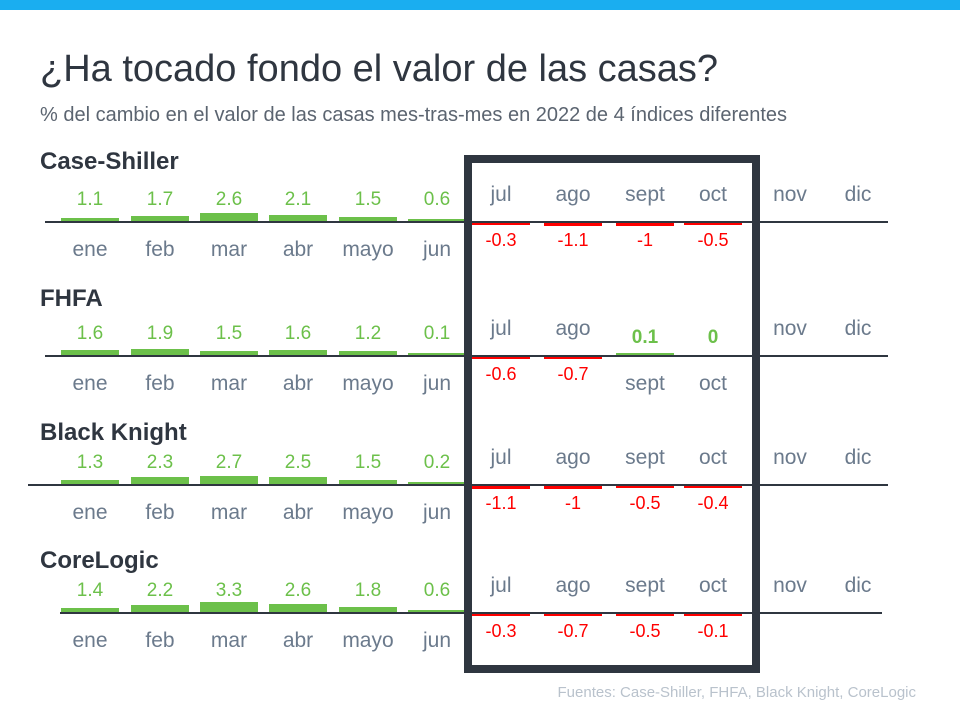 The image size is (960, 720). Describe the element at coordinates (90, 590) in the screenshot. I see `value-label: 1.4` at that location.